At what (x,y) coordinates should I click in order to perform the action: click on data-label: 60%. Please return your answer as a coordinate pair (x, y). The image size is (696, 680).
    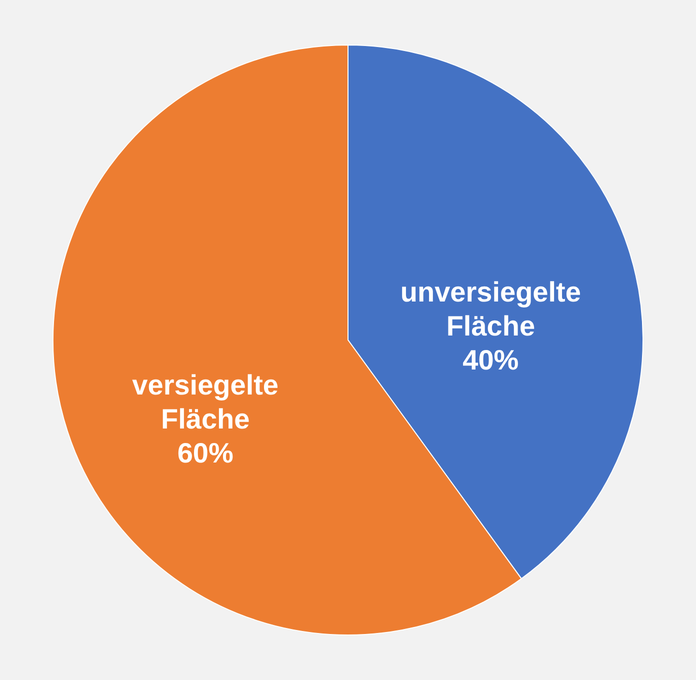
    Looking at the image, I should click on (205, 452).